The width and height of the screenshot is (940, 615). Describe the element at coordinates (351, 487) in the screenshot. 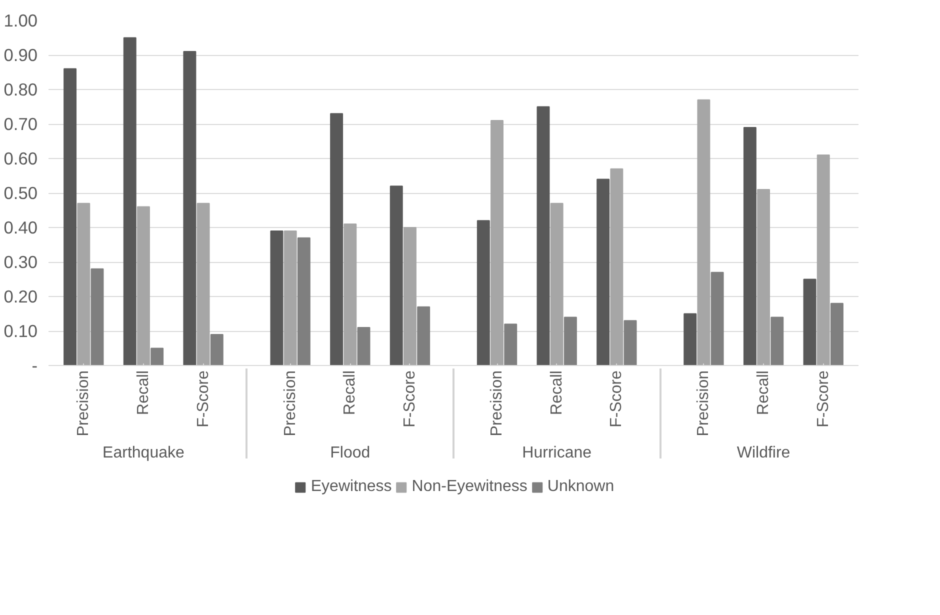

I see `legend-label: Eyewitness` at that location.